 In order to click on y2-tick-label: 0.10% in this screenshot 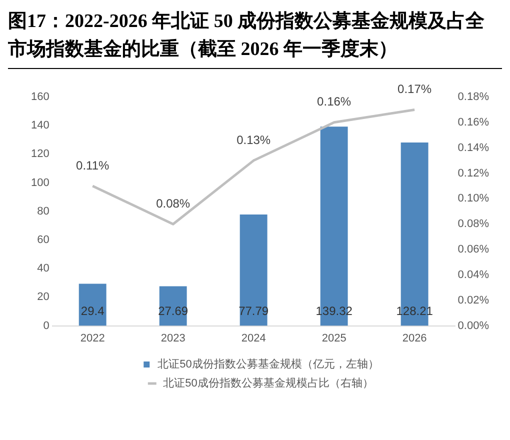, I will do `click(474, 198)`.